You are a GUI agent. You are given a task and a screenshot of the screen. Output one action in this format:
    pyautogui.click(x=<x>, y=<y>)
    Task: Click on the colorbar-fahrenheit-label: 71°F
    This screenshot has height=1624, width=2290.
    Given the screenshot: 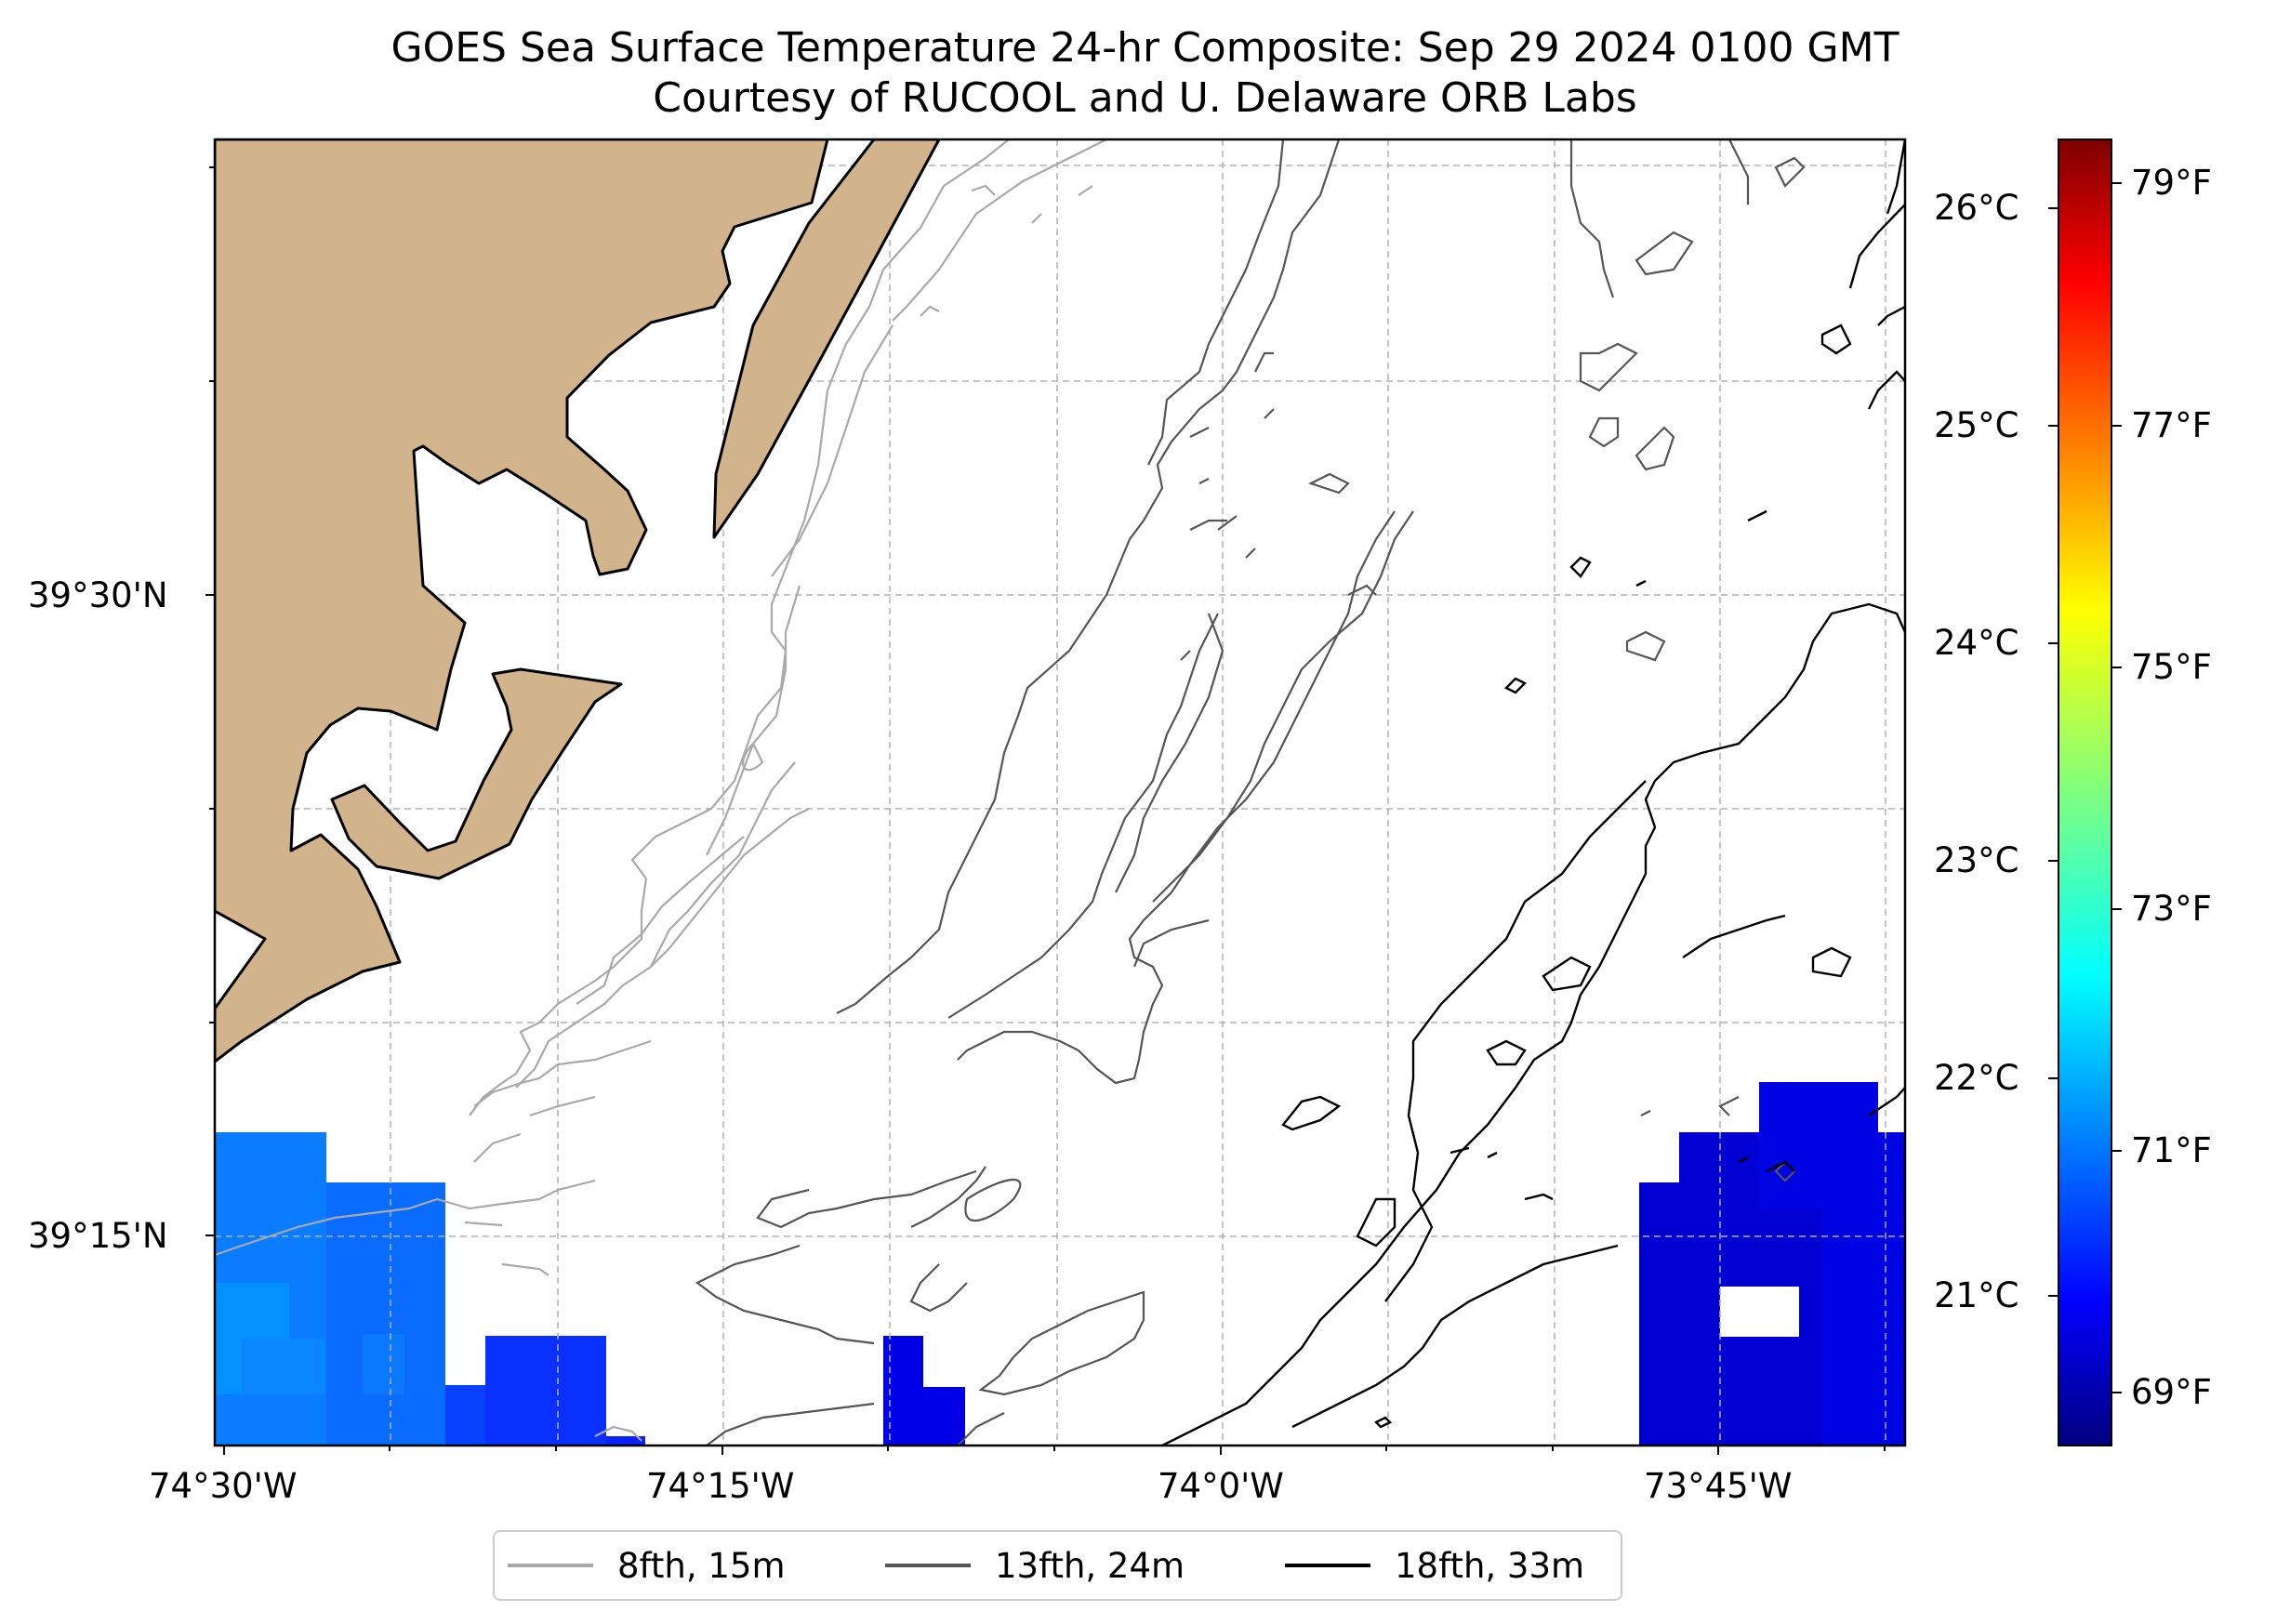 What is the action you would take?
    pyautogui.click(x=2171, y=1150)
    